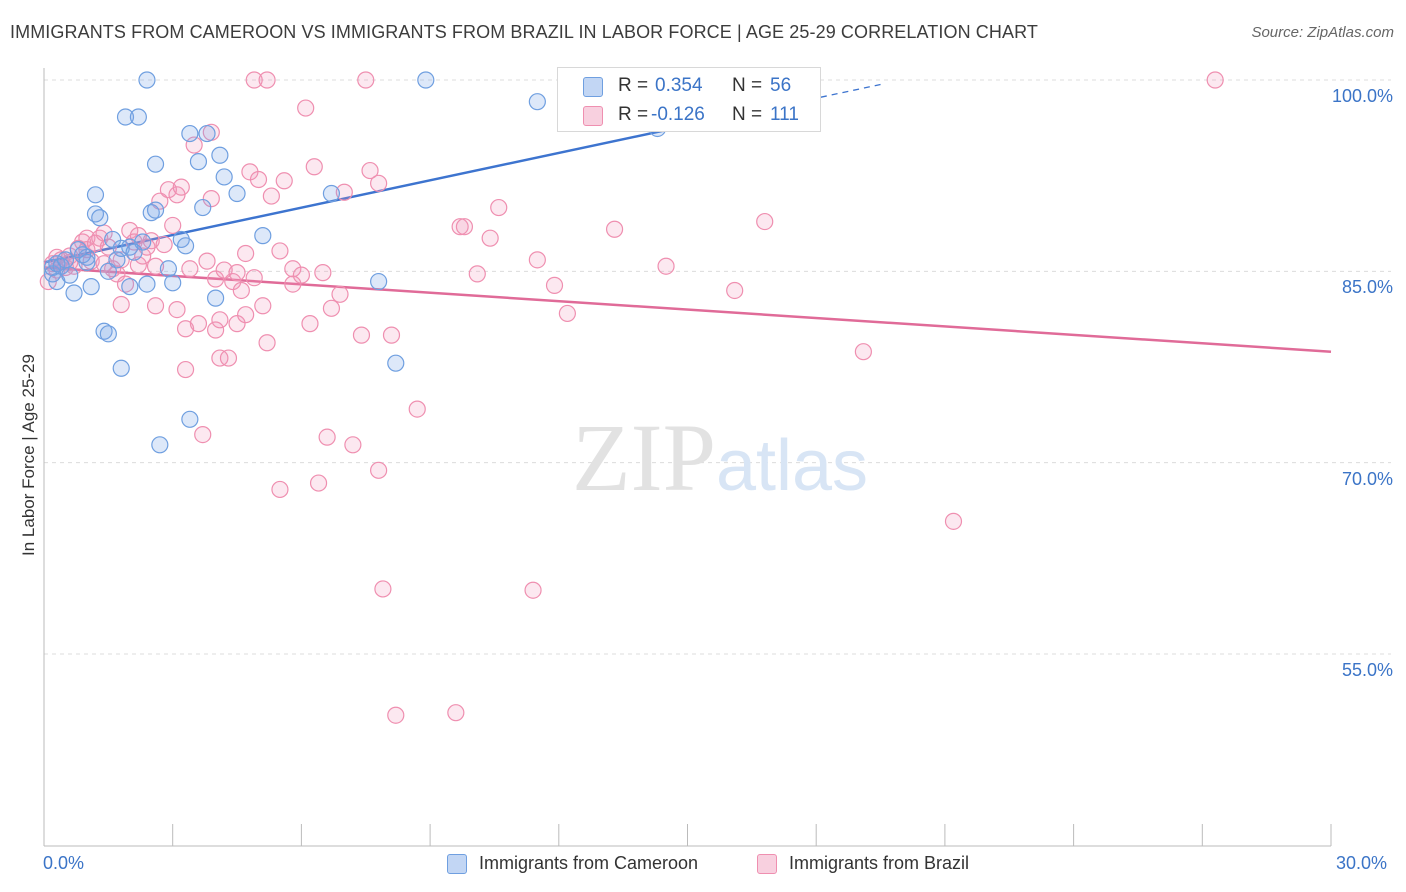 This screenshot has width=1406, height=892. Describe the element at coordinates (457, 864) in the screenshot. I see `cameroon-swatch` at that location.